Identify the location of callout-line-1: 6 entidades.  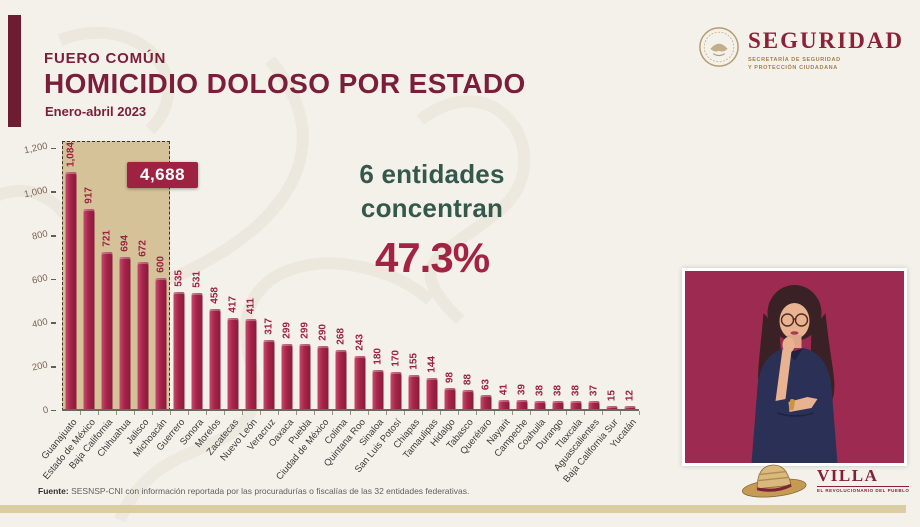
(432, 174).